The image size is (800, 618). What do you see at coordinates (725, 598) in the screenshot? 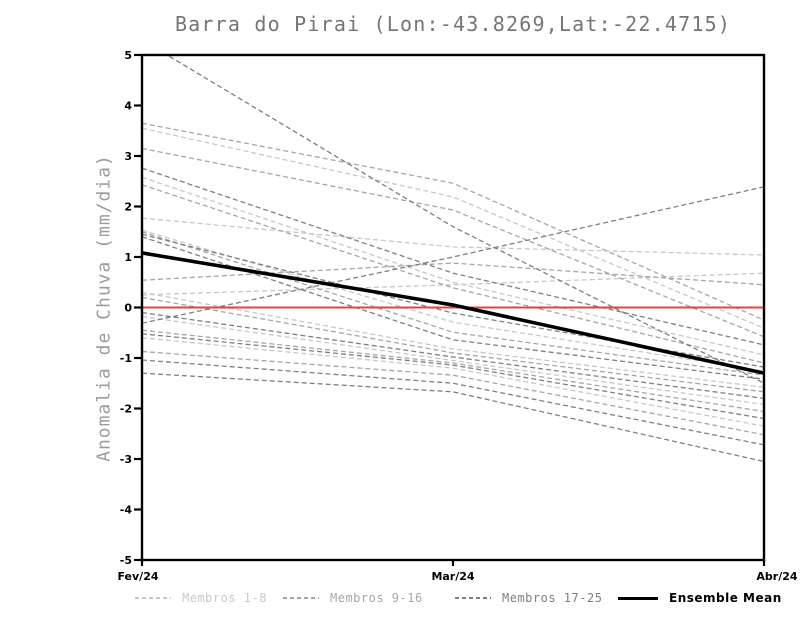
I see `legend-label: Ensemble Mean` at bounding box center [725, 598].